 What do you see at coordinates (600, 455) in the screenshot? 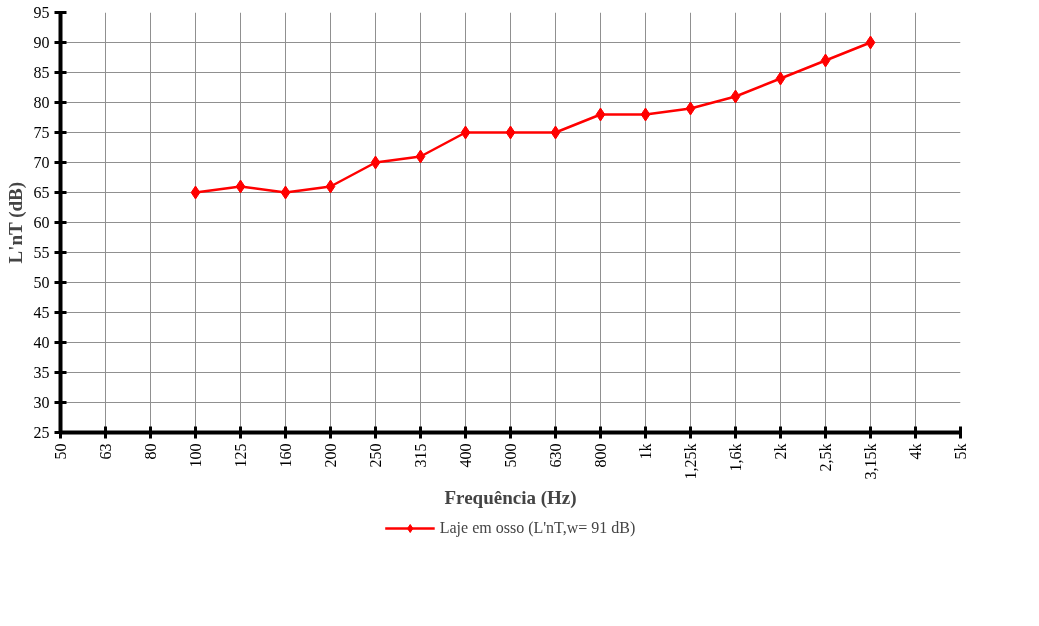
I see `x-tick-label: 800` at bounding box center [600, 455].